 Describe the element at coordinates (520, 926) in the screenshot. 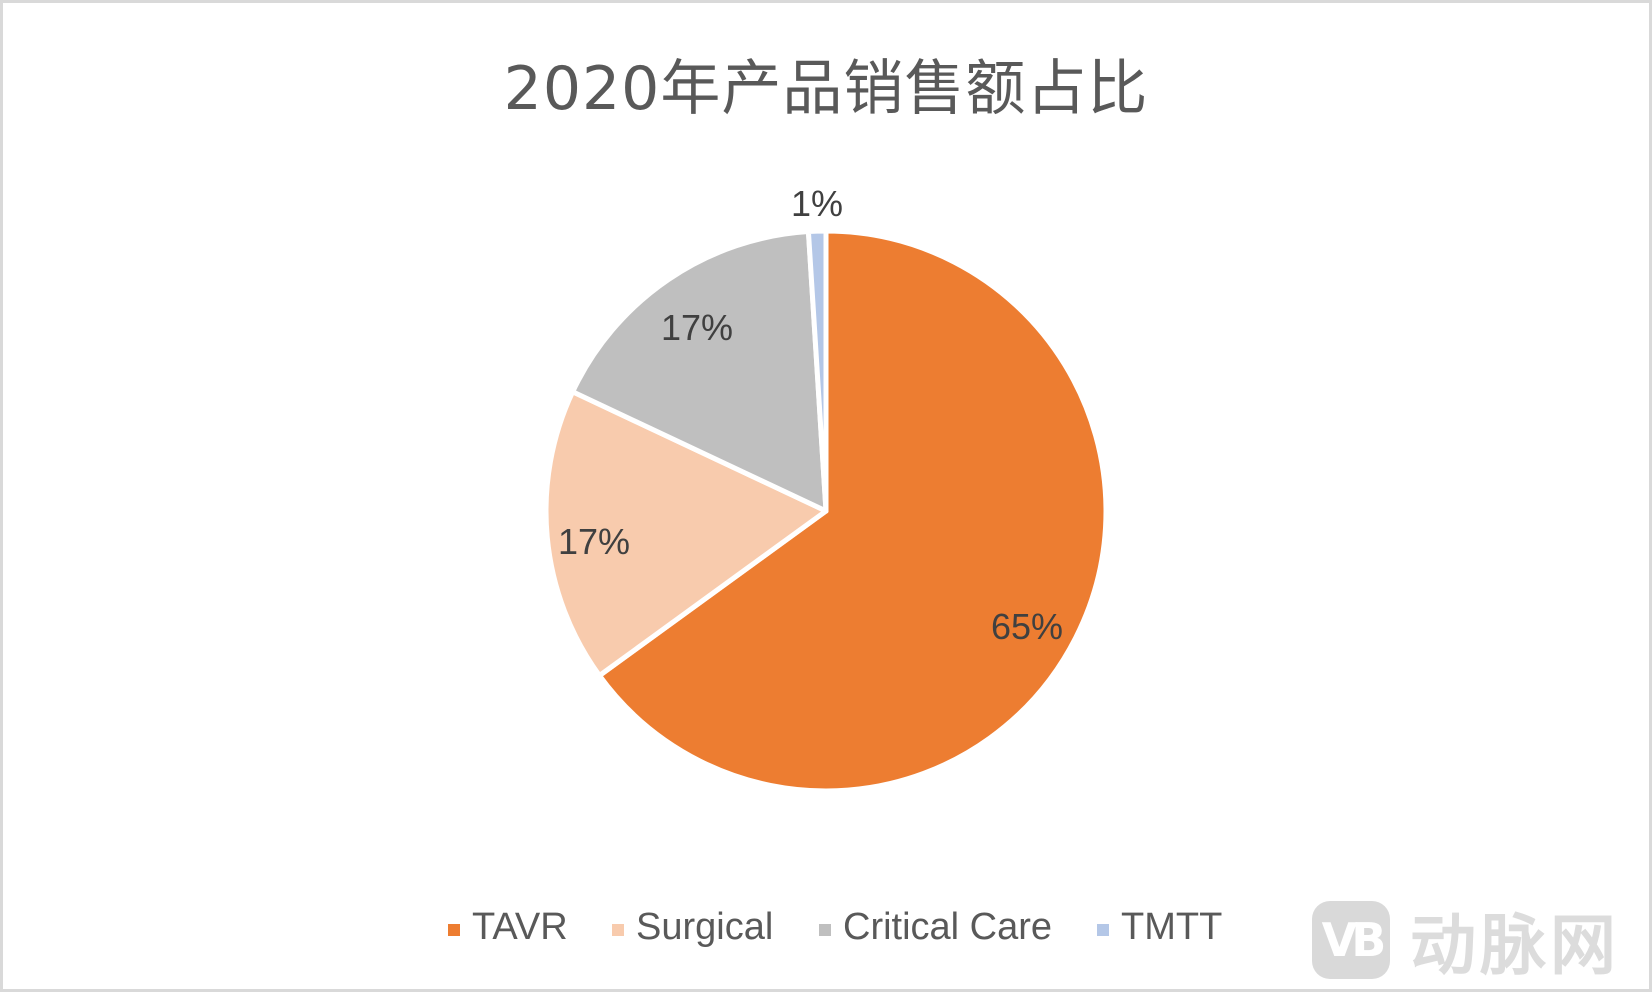

I see `legend-label: TAVR` at that location.